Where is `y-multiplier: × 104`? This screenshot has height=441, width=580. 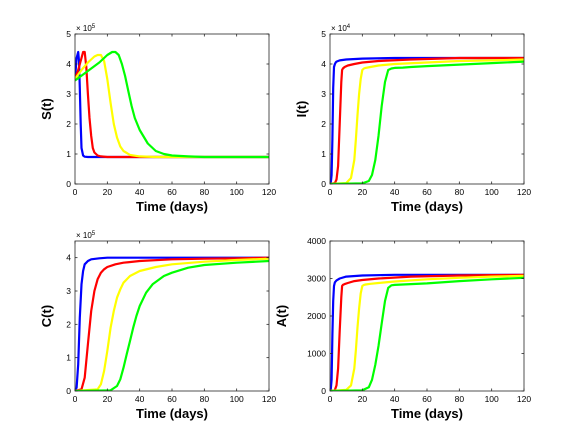
y-multiplier: × 104 is located at coordinates (341, 28).